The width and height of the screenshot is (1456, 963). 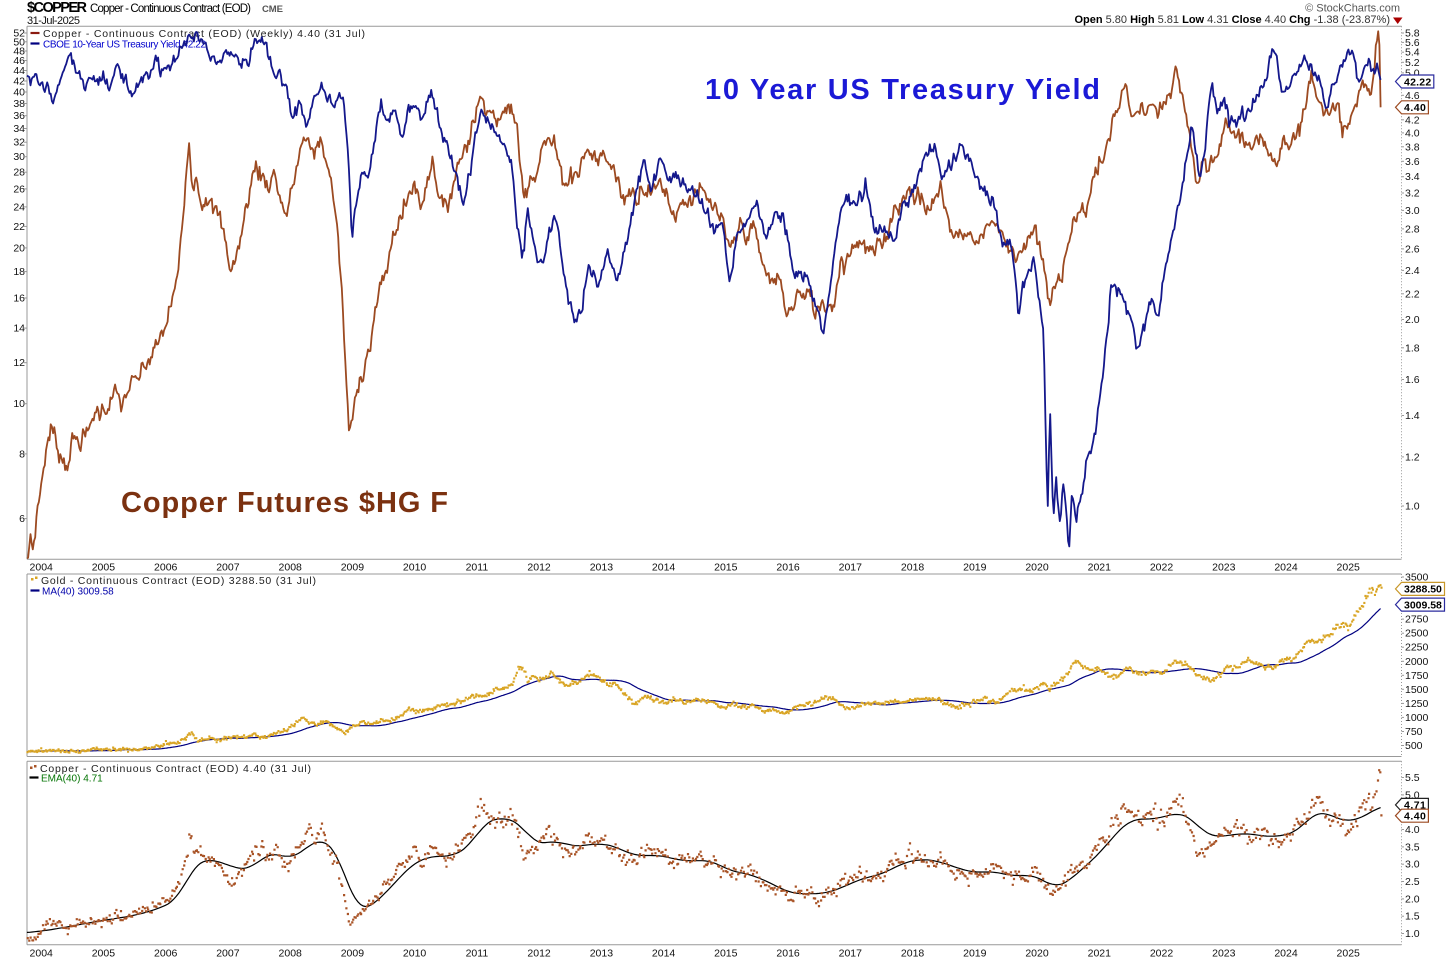 I want to click on svg-text: 5.8, so click(x=1412, y=34).